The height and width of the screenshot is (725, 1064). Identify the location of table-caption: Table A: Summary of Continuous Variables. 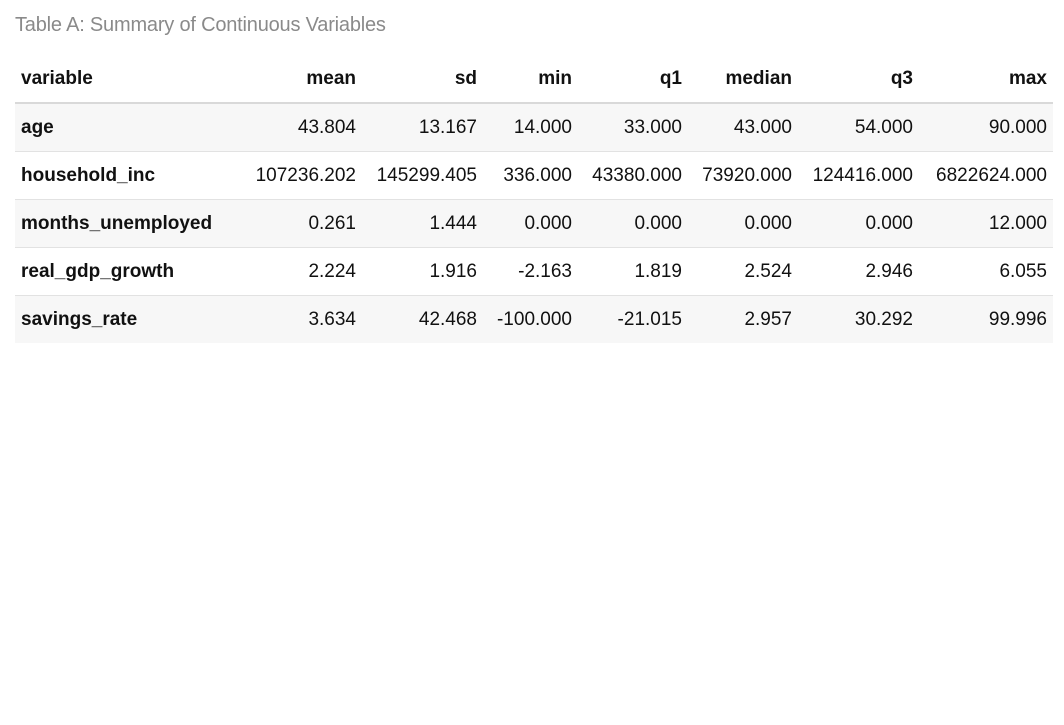
(200, 25).